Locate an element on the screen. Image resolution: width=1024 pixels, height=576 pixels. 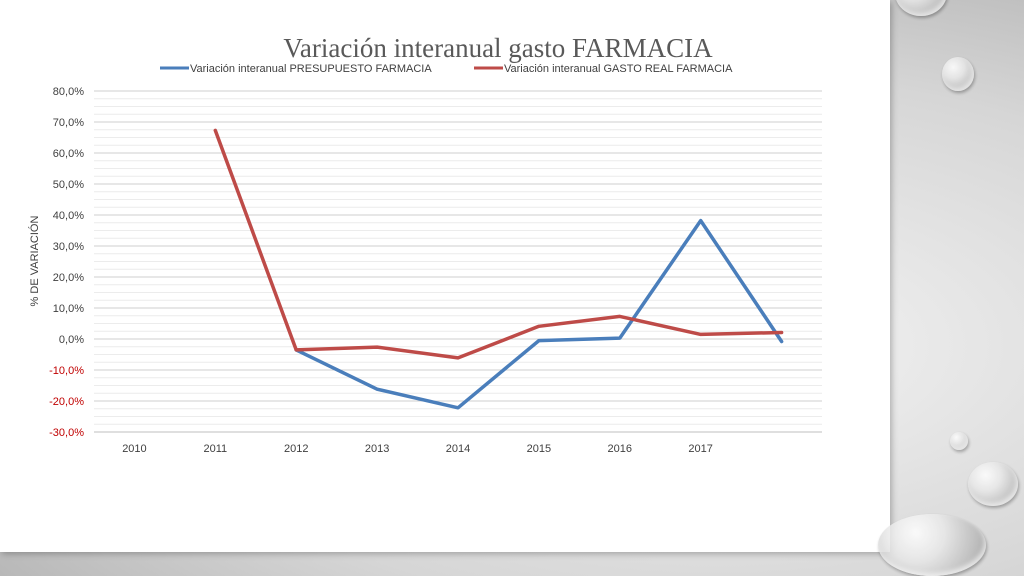
chart-title: Variación interanual gasto FARMACIA is located at coordinates (498, 48).